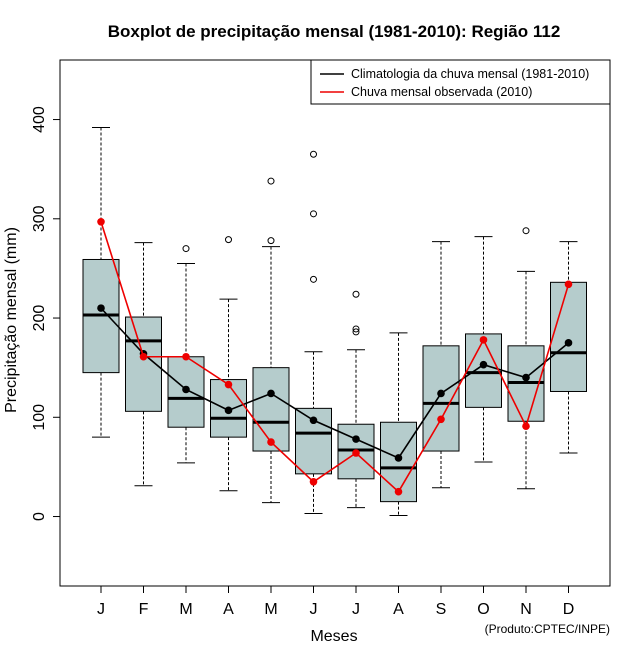 The image size is (640, 660). I want to click on box-O, so click(483, 349).